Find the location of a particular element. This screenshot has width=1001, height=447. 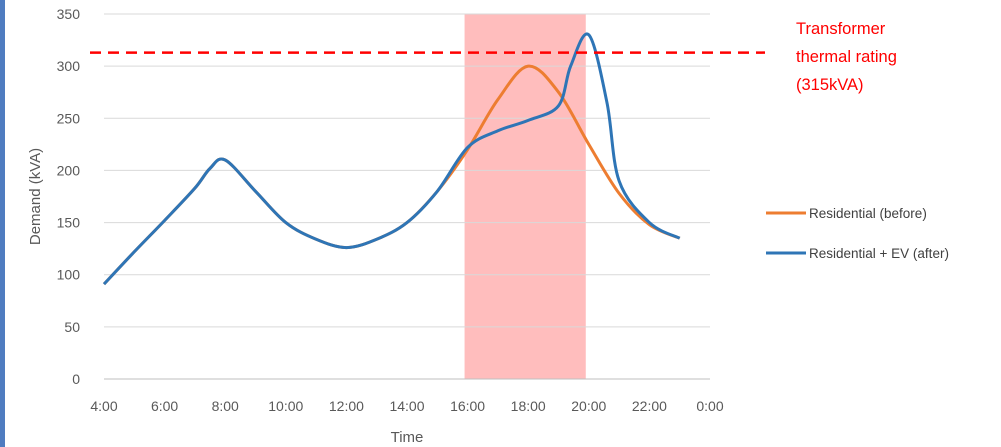

y-tick-label: 50 is located at coordinates (72, 327).